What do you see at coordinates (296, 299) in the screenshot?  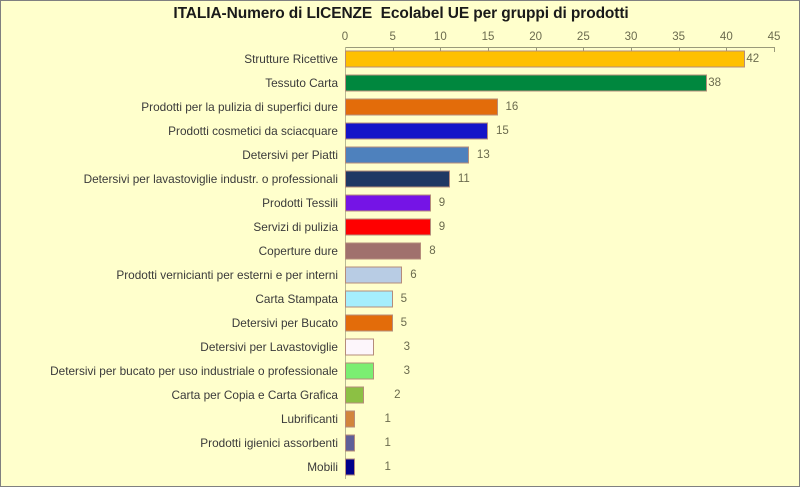 I see `category-label: Carta Stampata` at bounding box center [296, 299].